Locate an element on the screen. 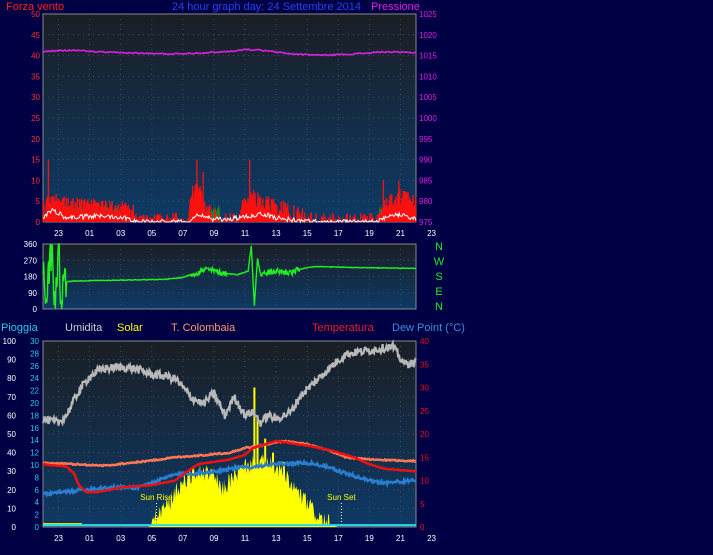  wind-y-tick: 10 is located at coordinates (35, 180).